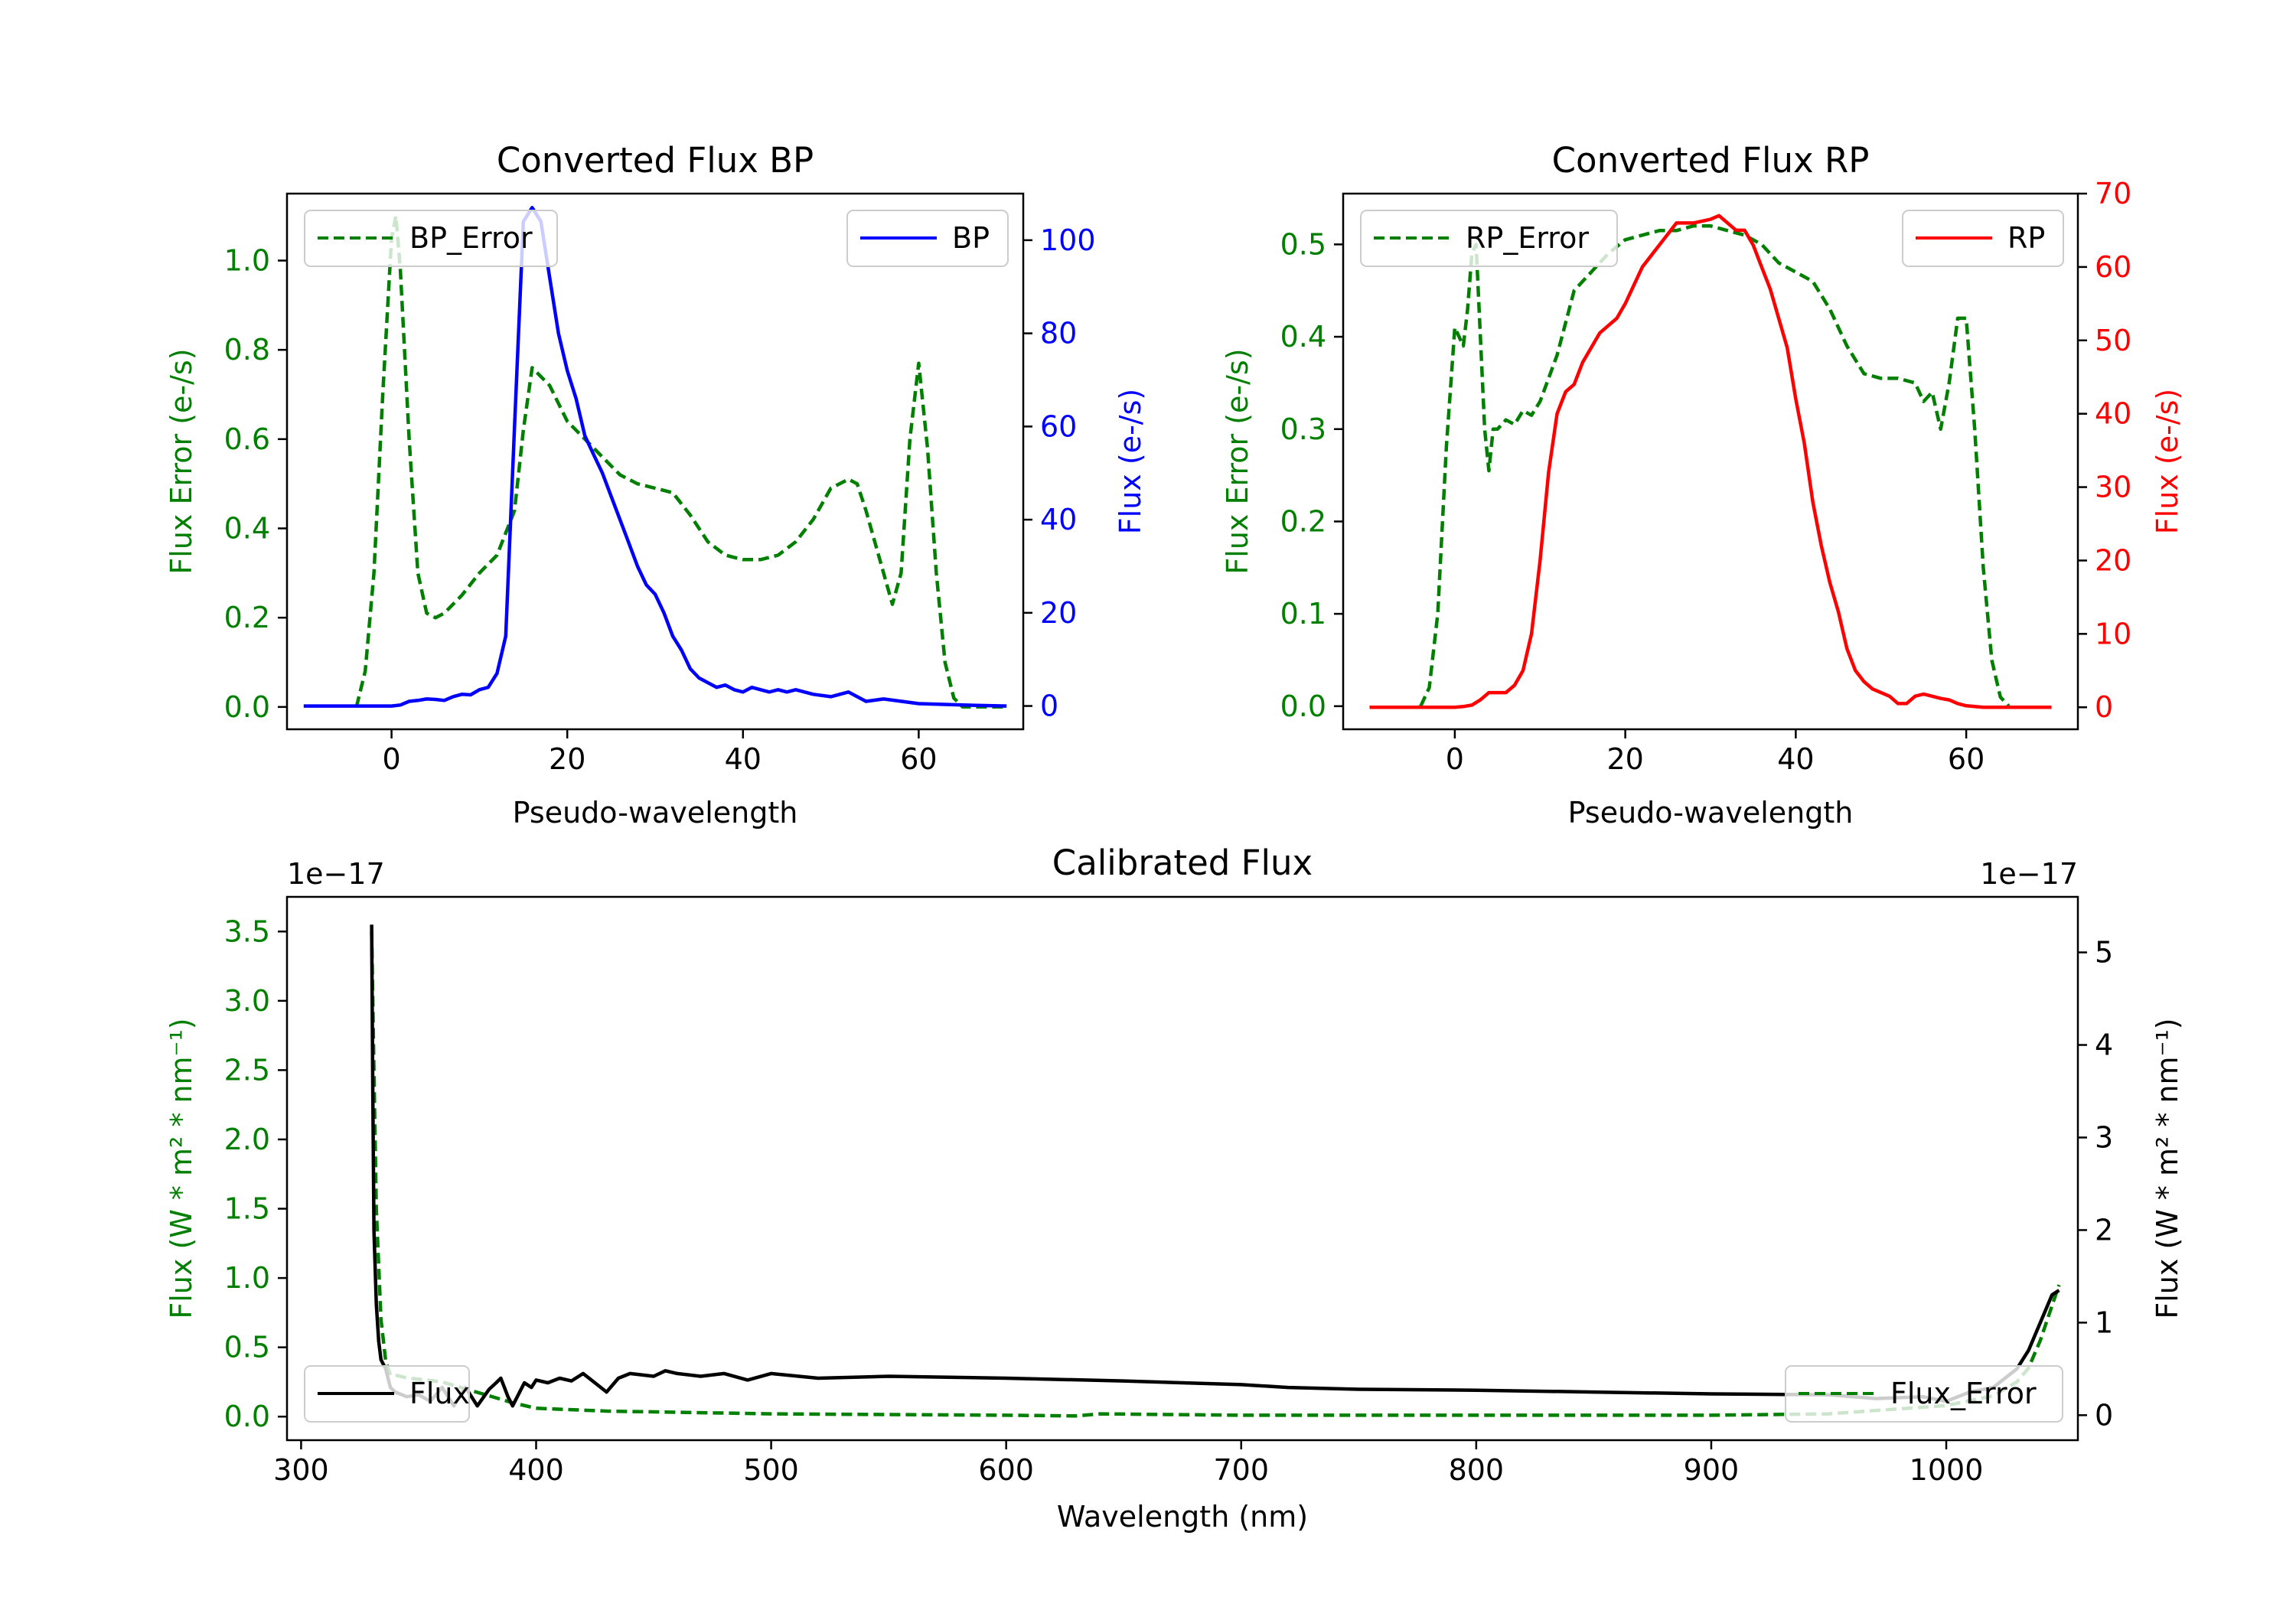 The height and width of the screenshot is (1607, 2296). I want to click on bp-x-ticks: 0 20 40 60, so click(660, 753).